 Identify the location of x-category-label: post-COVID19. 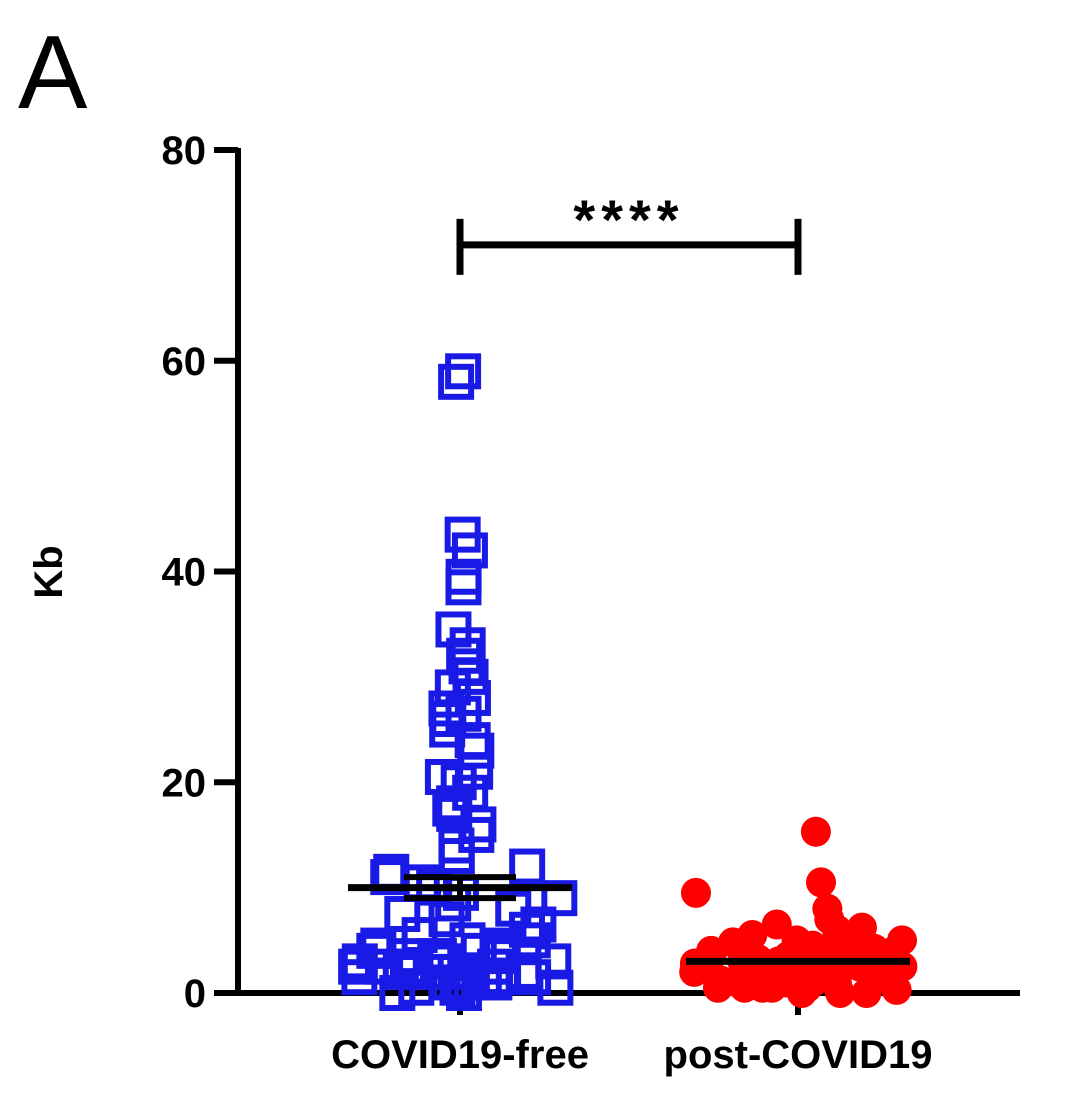
(798, 1055).